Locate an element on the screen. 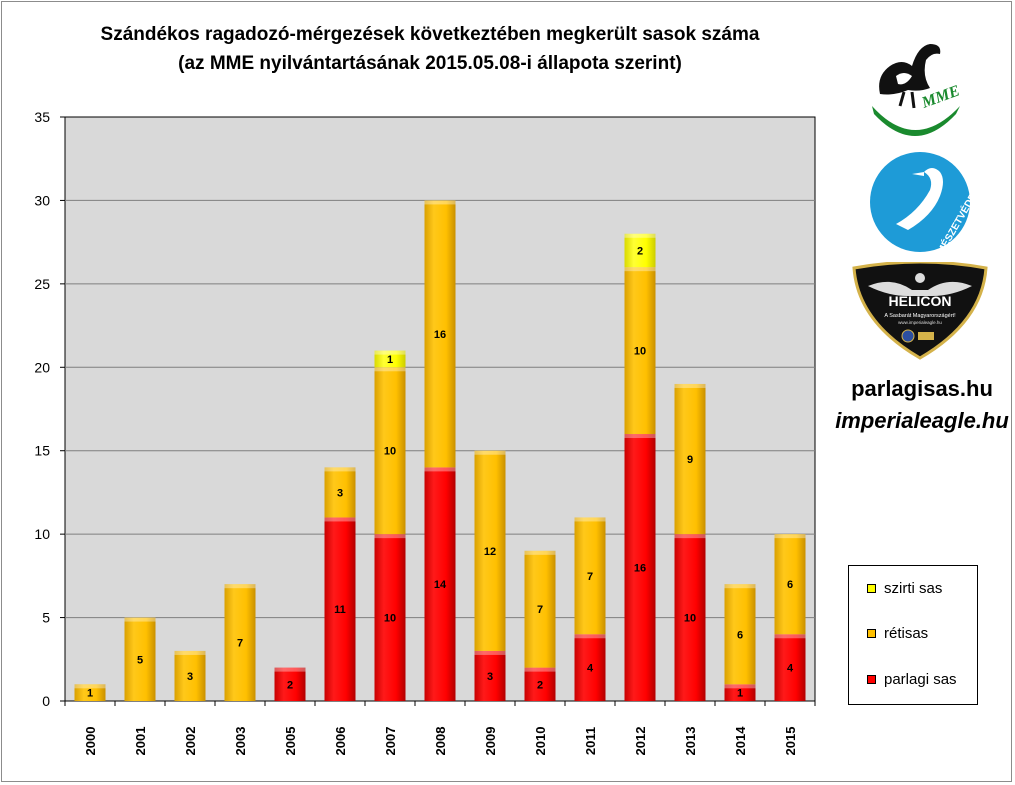  bar-segment-retisas-2003 is located at coordinates (240, 642).